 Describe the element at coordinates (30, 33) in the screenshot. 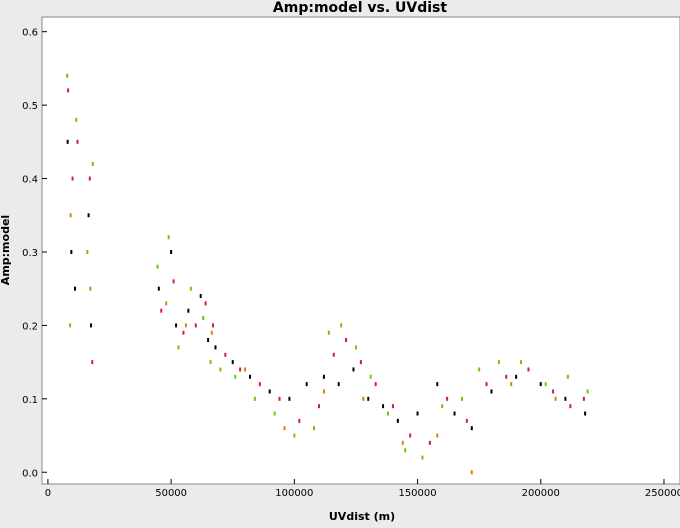

I see `y-tick-label: 0.6` at that location.